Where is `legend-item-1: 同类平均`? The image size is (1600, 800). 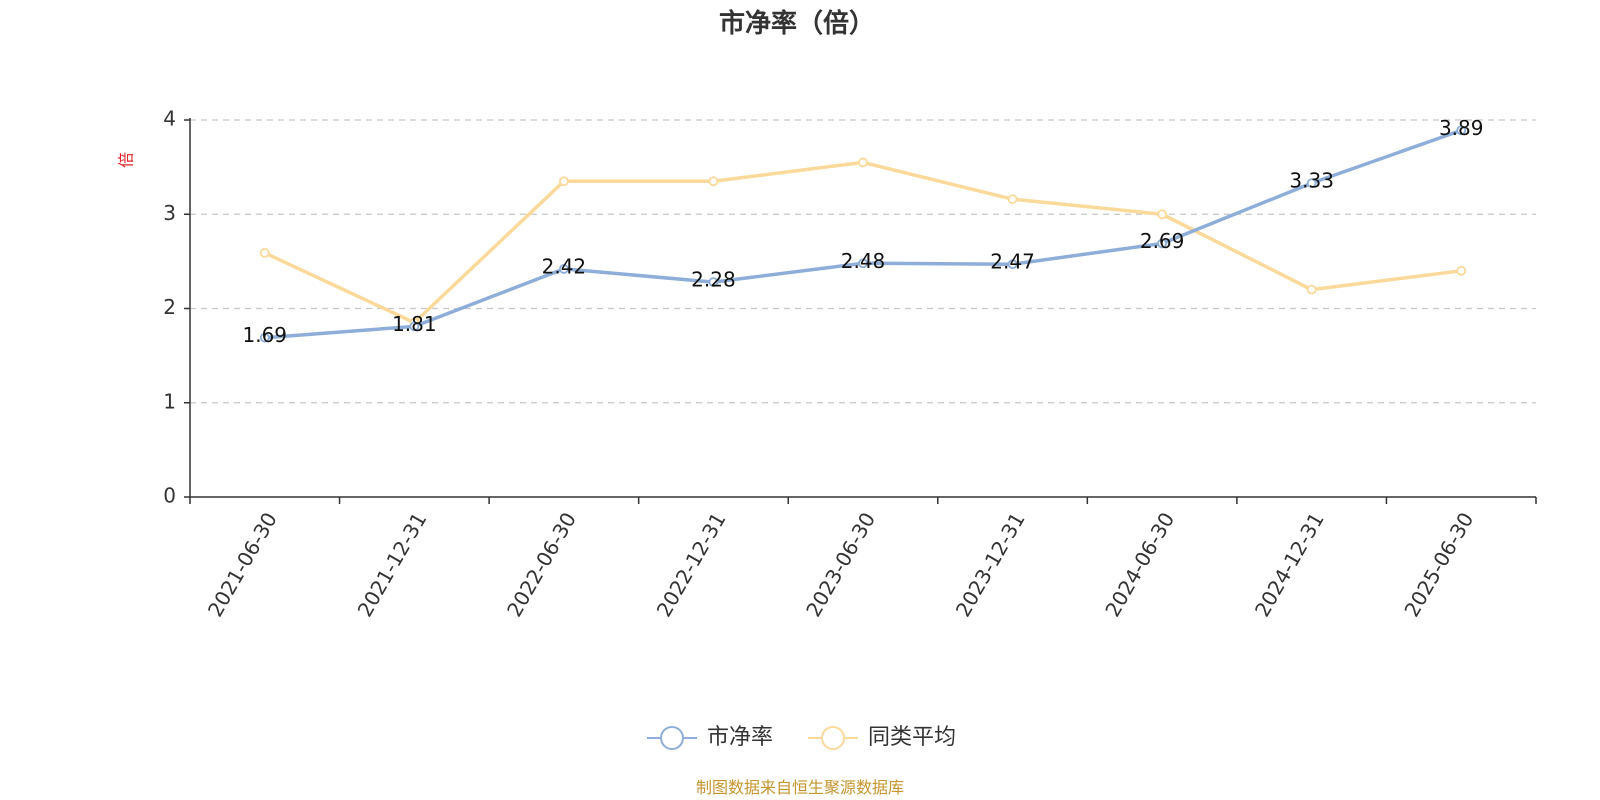 legend-item-1: 同类平均 is located at coordinates (882, 737).